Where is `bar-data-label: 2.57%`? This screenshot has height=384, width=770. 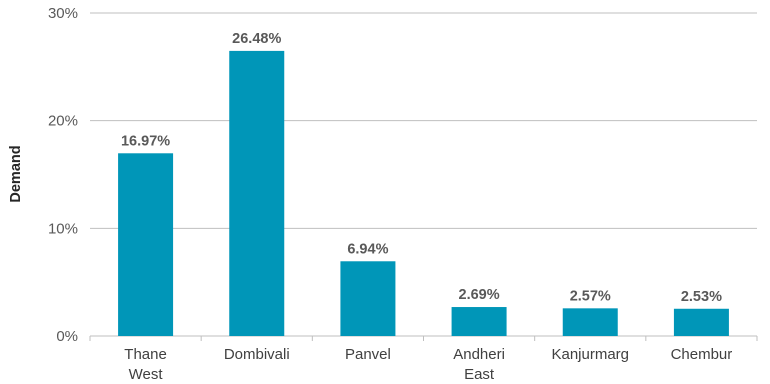
bar-data-label: 2.57% is located at coordinates (590, 296).